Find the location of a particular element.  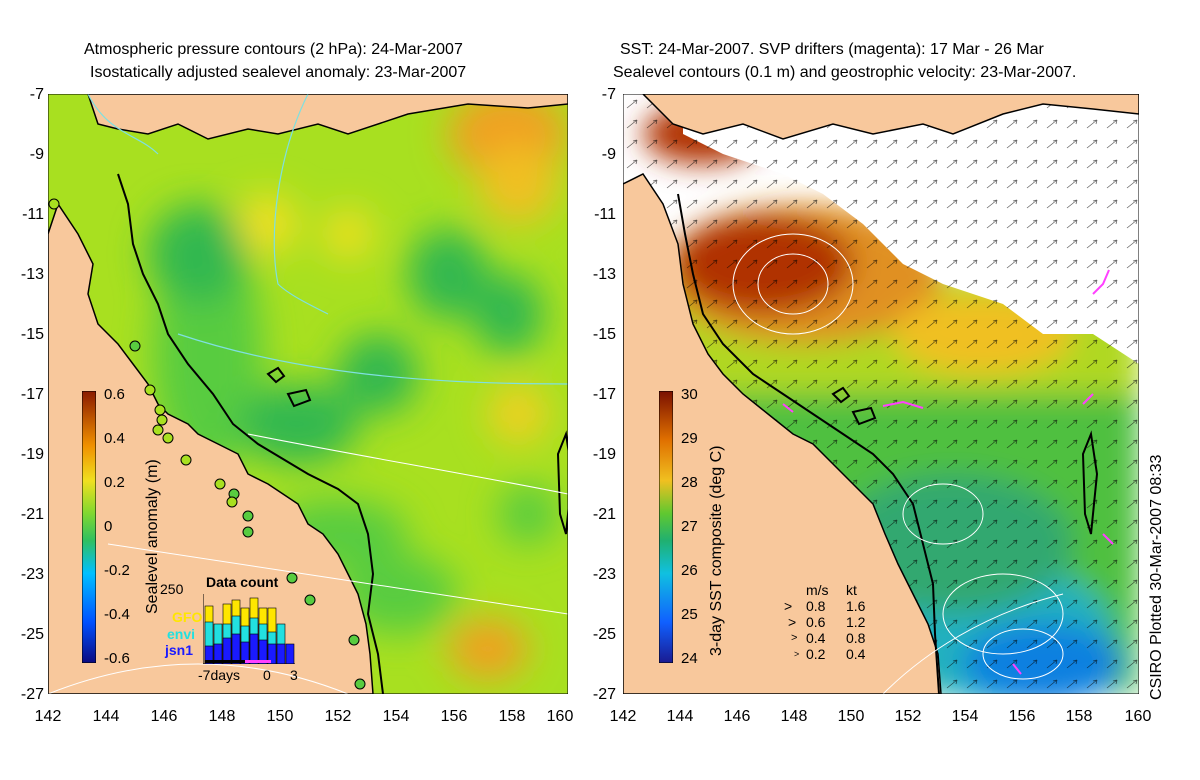

sst-tick-3: 27 is located at coordinates (689, 526).